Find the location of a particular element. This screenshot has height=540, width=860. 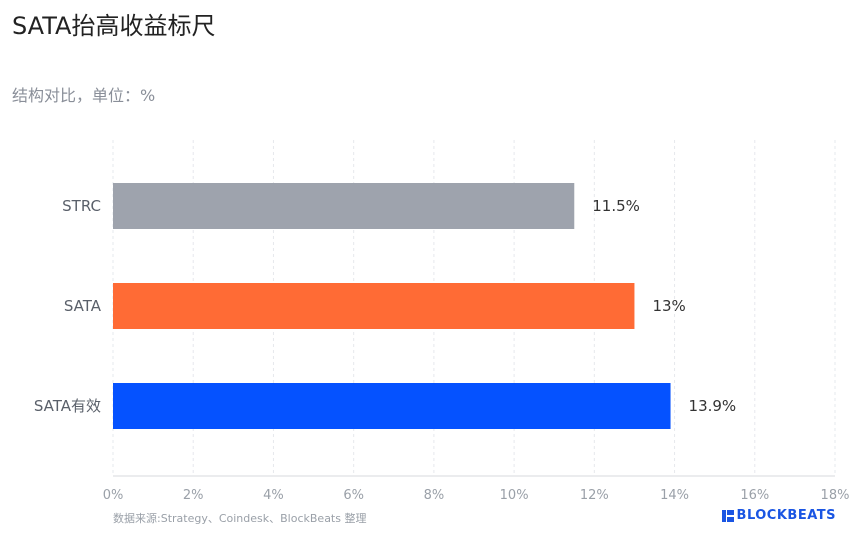

x-tick-label: 8% is located at coordinates (434, 495).